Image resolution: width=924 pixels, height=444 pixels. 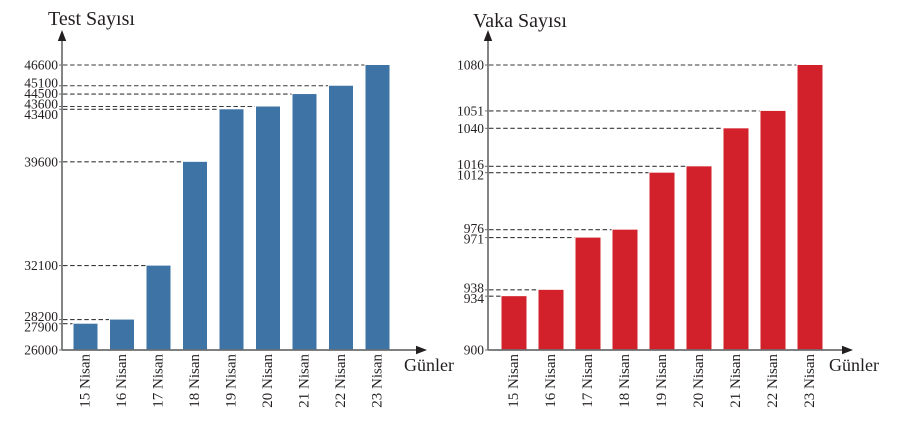 What do you see at coordinates (474, 287) in the screenshot?
I see `y-tick-label: 938` at bounding box center [474, 287].